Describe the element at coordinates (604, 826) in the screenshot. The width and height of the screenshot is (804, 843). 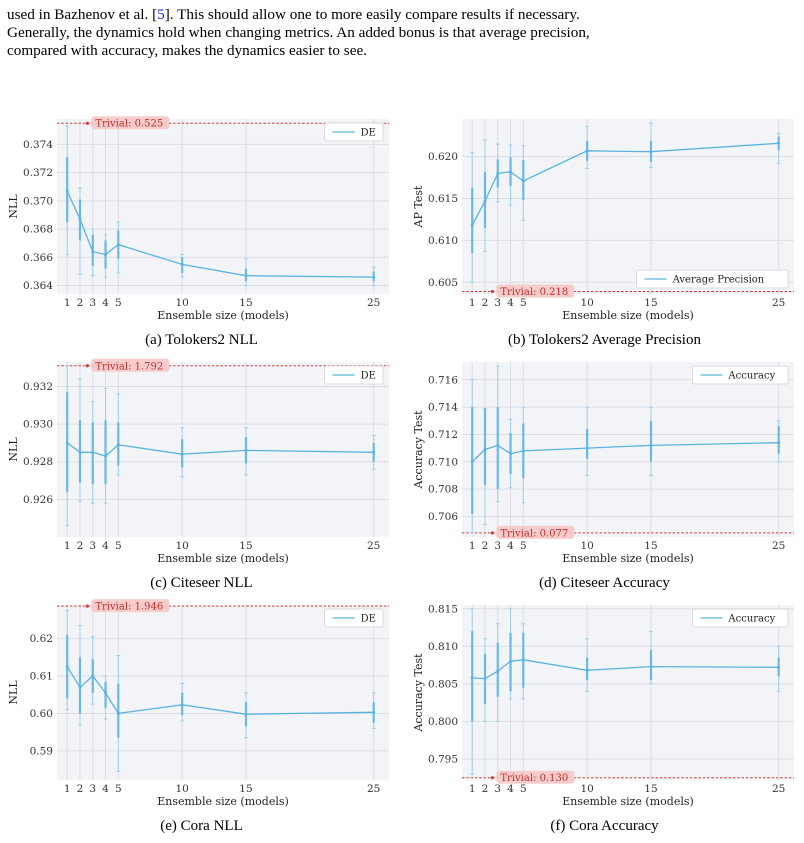
I see `caption-f: (f) Cora Accuracy` at that location.